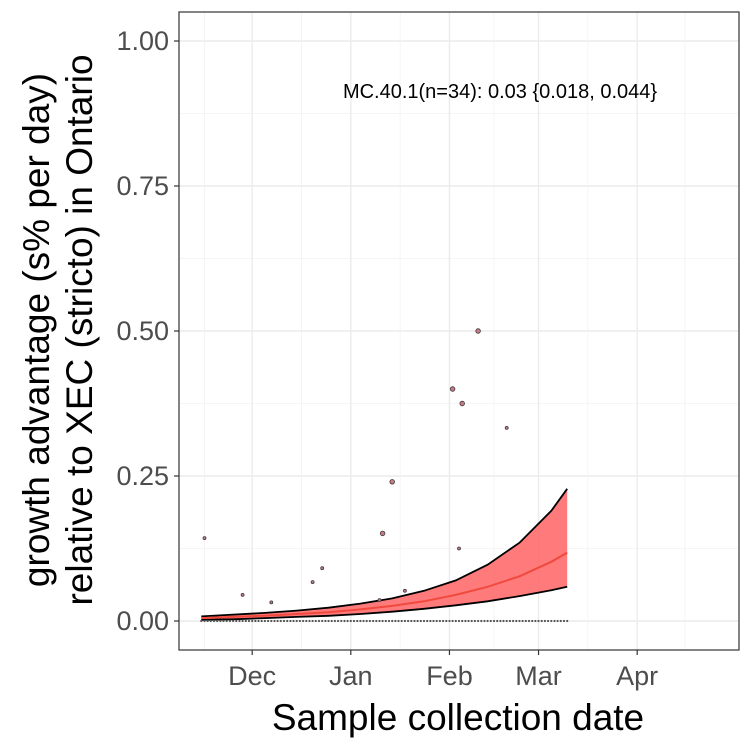 Image resolution: width=750 pixels, height=750 pixels. Describe the element at coordinates (142, 476) in the screenshot. I see `y-tick-label: 0.25` at that location.